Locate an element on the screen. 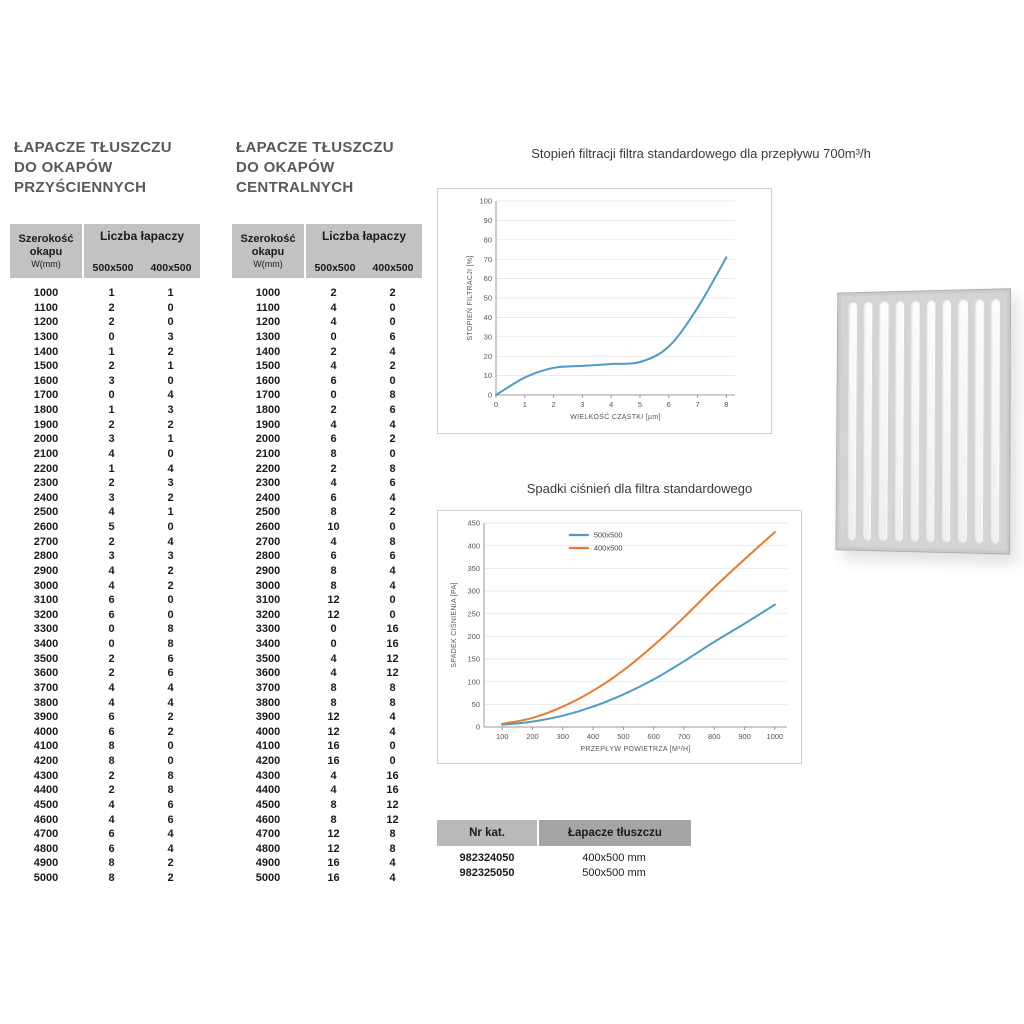  hood-width-cell: 3000 is located at coordinates (268, 585).